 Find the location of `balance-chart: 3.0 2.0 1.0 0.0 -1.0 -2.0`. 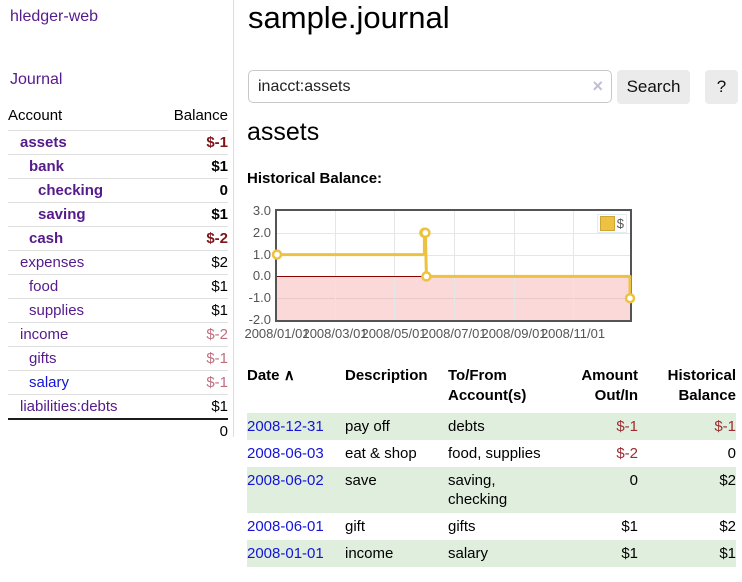

balance-chart: 3.0 2.0 1.0 0.0 -1.0 -2.0 is located at coordinates (445, 277).